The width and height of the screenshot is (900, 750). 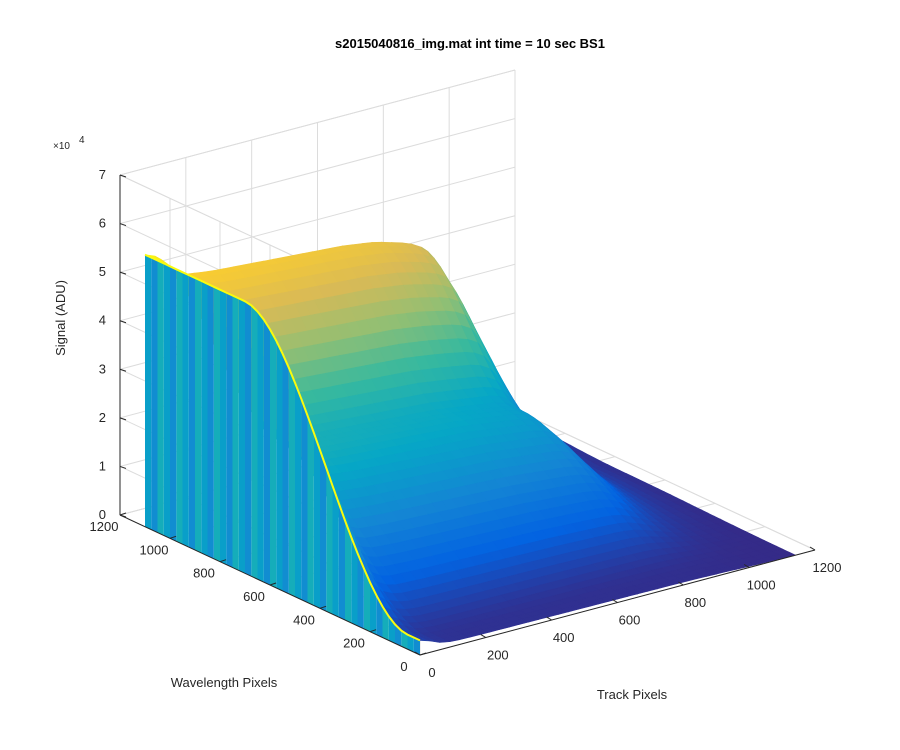 What do you see at coordinates (224, 682) in the screenshot?
I see `y-axis-label: Wavelength Pixels` at bounding box center [224, 682].